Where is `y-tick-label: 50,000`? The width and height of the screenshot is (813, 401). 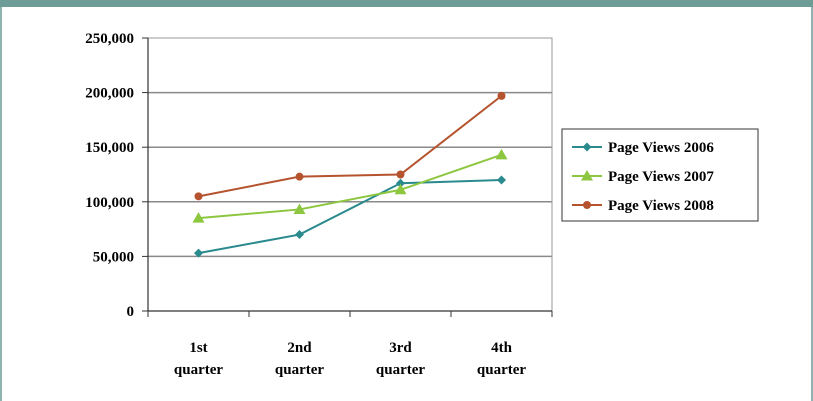 y-tick-label: 50,000 is located at coordinates (113, 257).